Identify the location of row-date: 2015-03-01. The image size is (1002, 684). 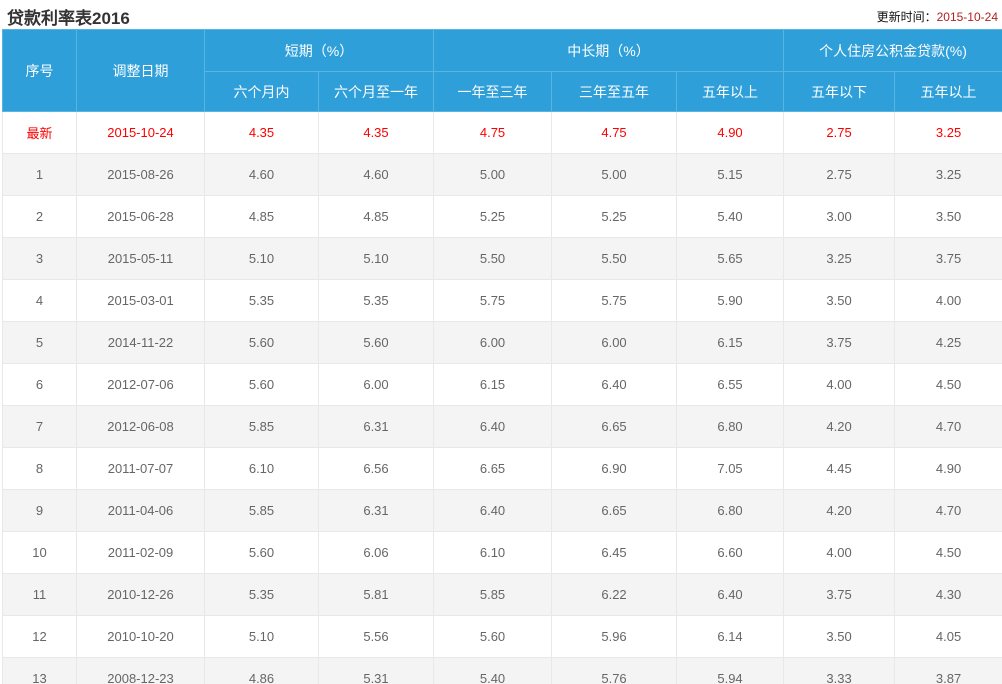
(140, 300).